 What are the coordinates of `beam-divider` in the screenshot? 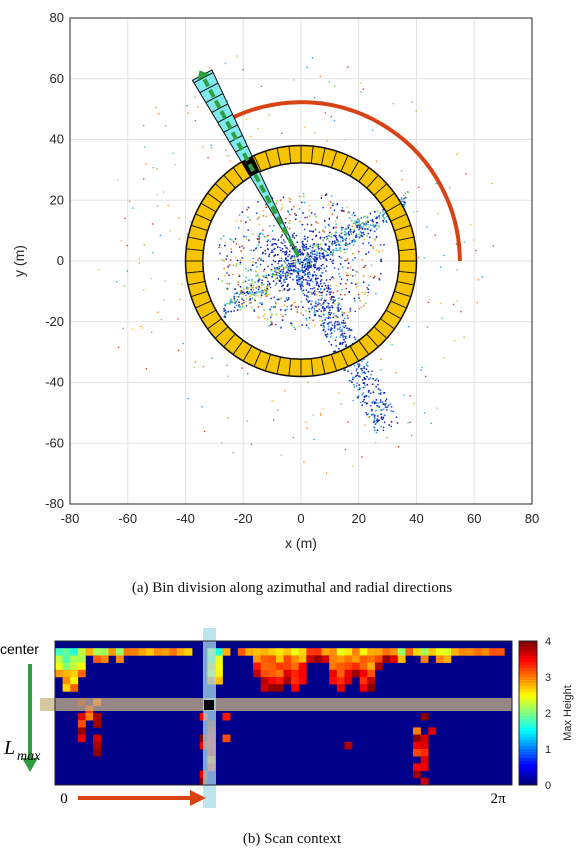 It's located at (225, 118).